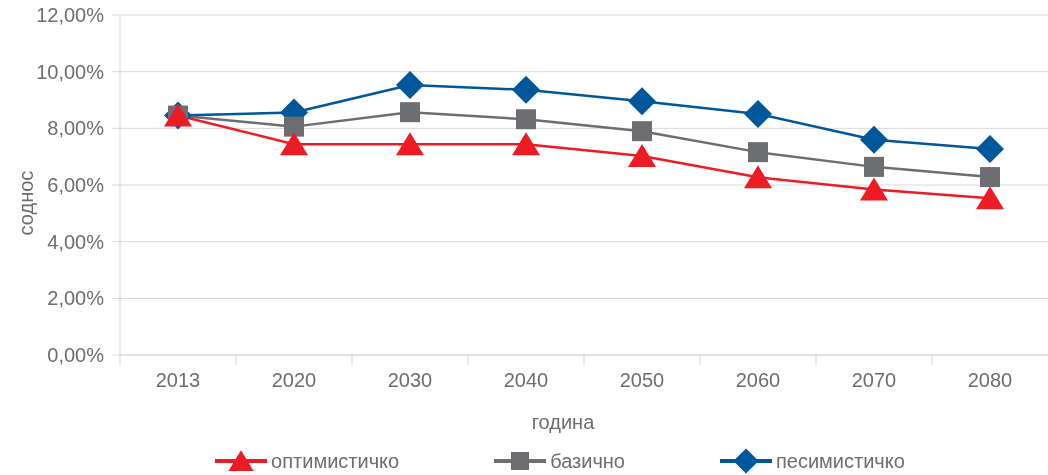 This screenshot has width=1048, height=475. What do you see at coordinates (526, 380) in the screenshot?
I see `x-tick-label: 2040` at bounding box center [526, 380].